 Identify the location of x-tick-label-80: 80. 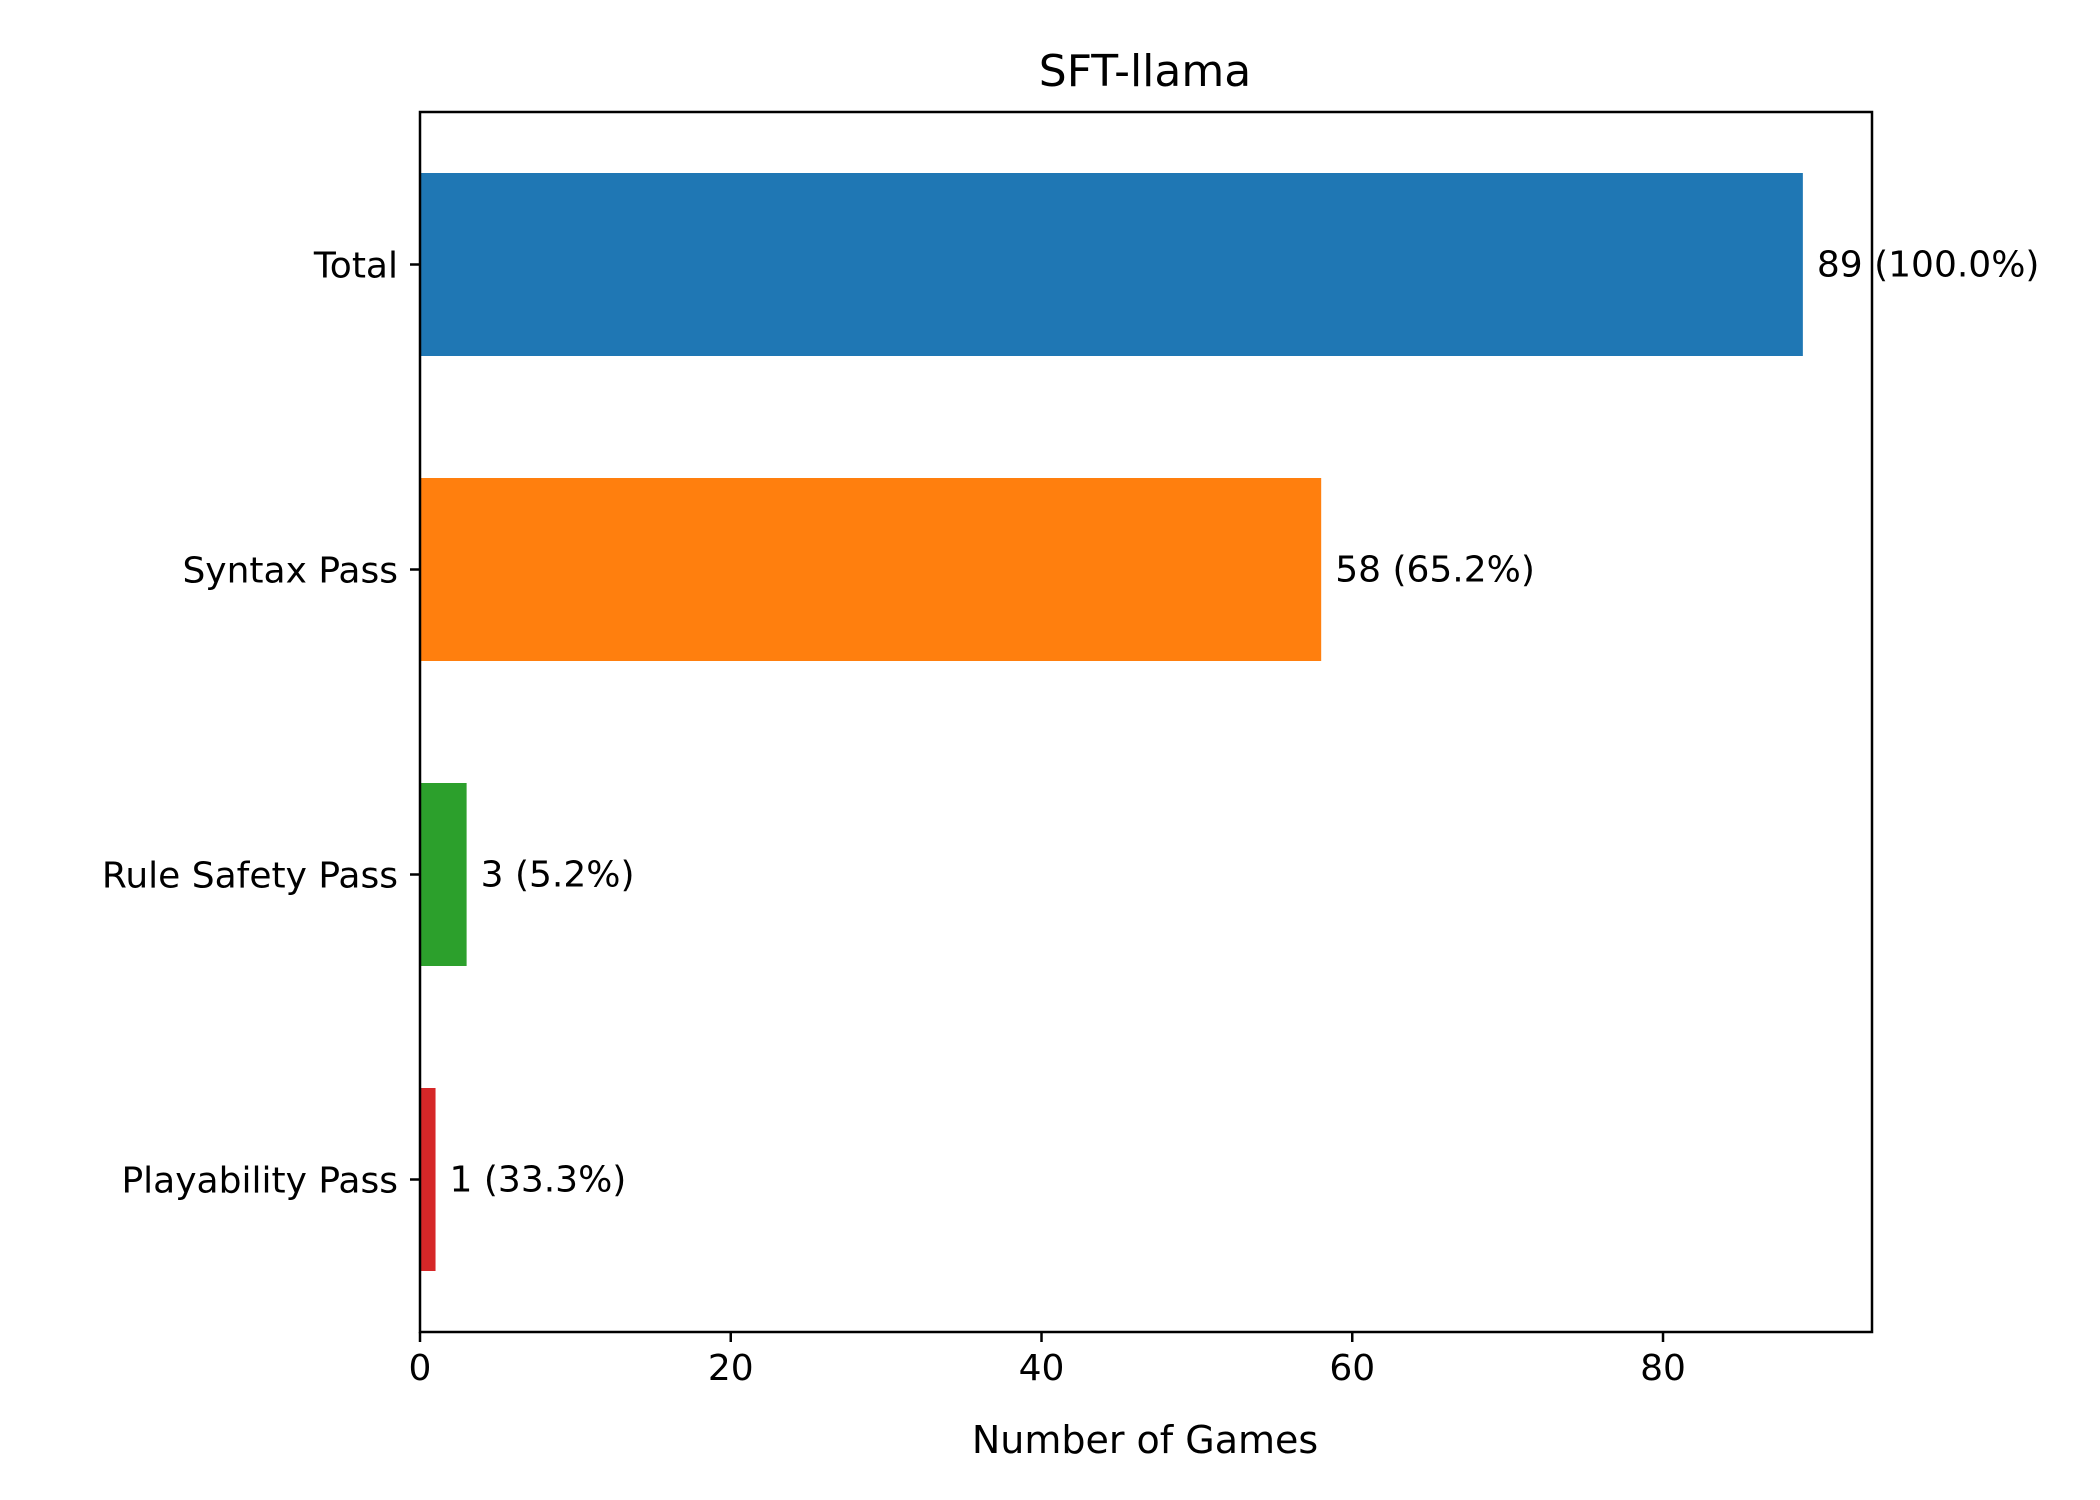
(1663, 1368).